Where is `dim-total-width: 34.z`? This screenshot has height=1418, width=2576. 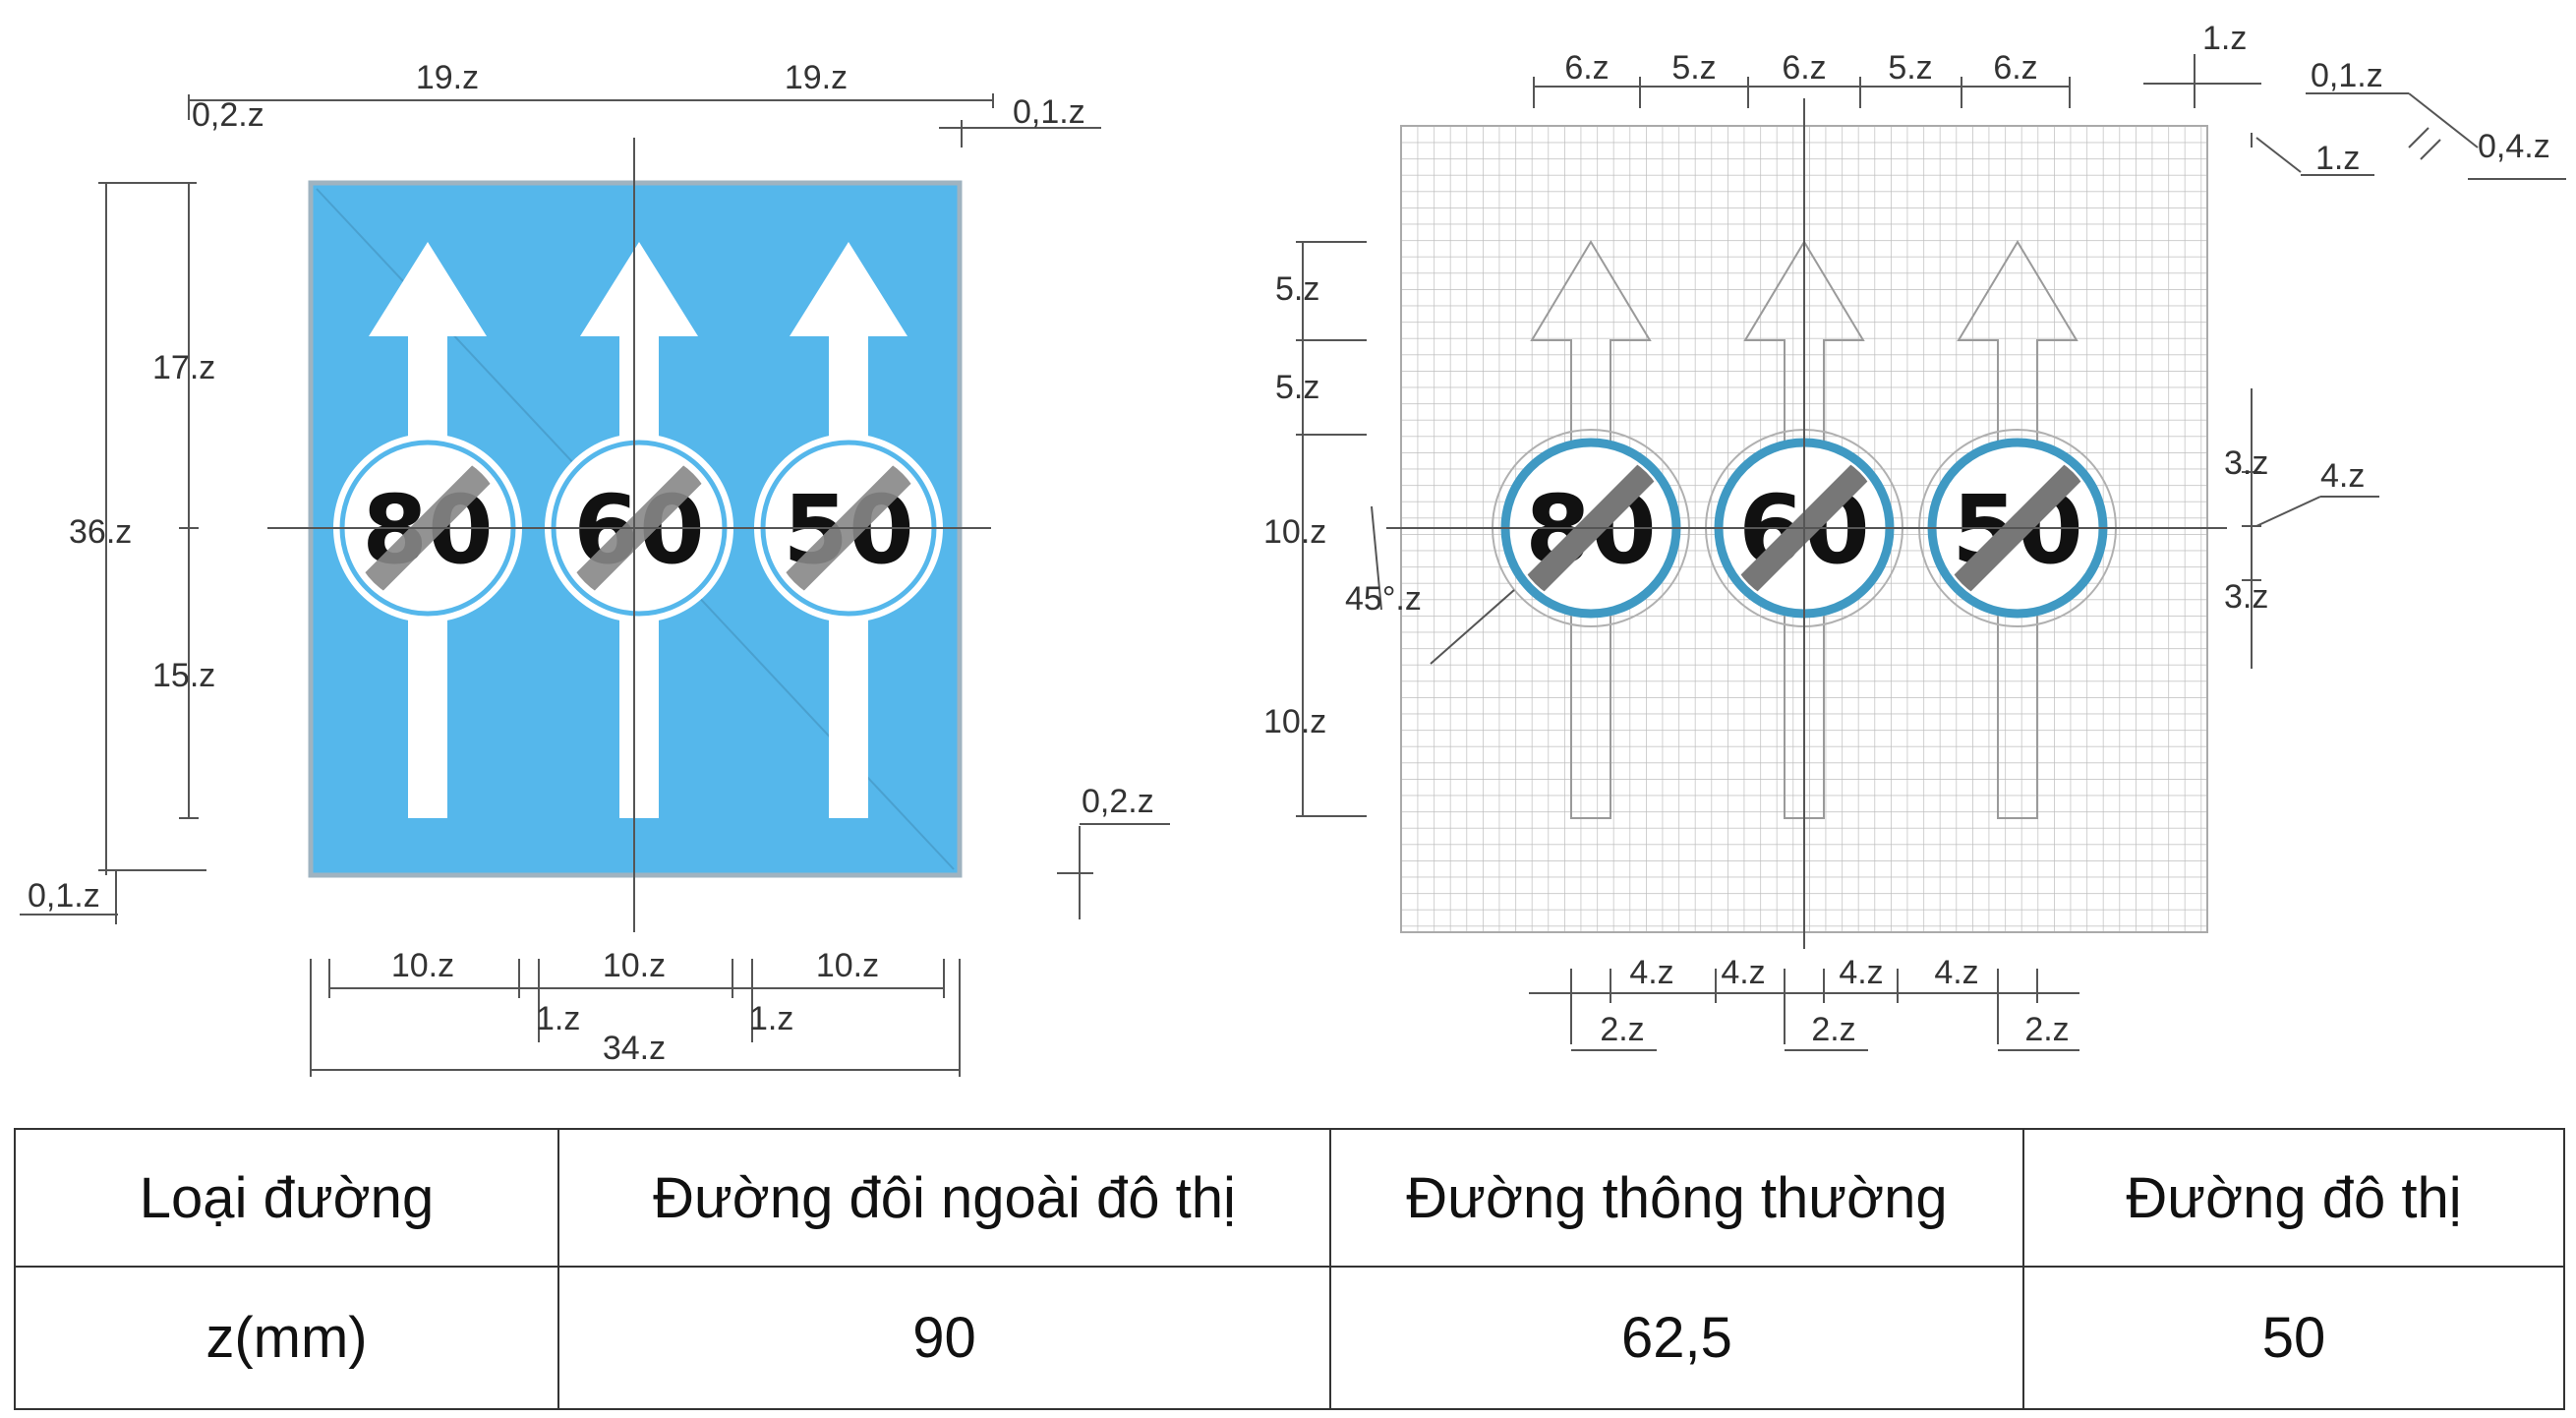 dim-total-width: 34.z is located at coordinates (634, 1048).